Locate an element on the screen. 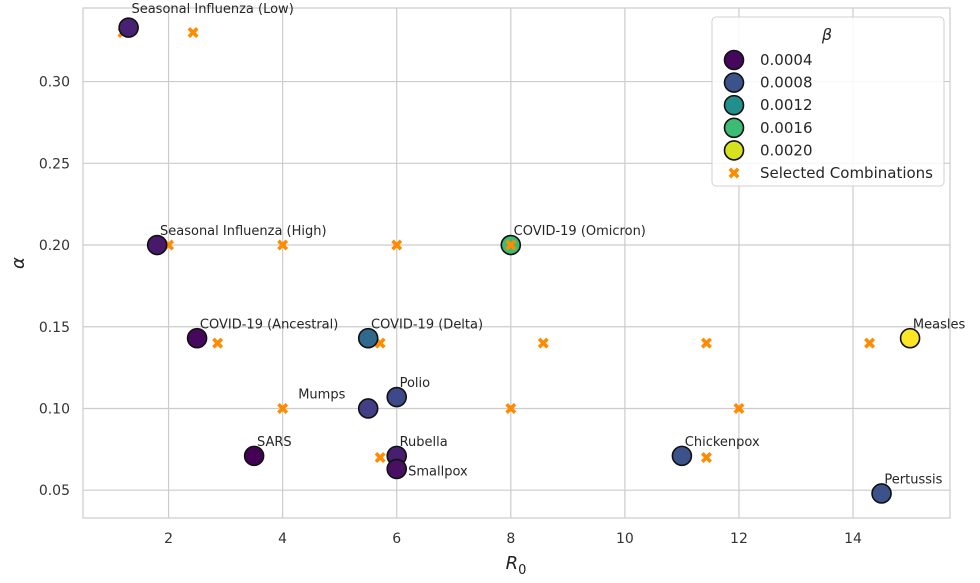 Image resolution: width=980 pixels, height=583 pixels. y-tick-label: 0.25 is located at coordinates (54, 164).